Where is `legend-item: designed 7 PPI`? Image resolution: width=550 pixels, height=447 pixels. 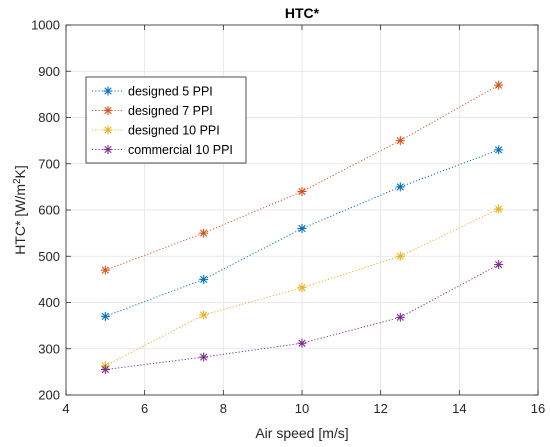 legend-item: designed 7 PPI is located at coordinates (152, 111).